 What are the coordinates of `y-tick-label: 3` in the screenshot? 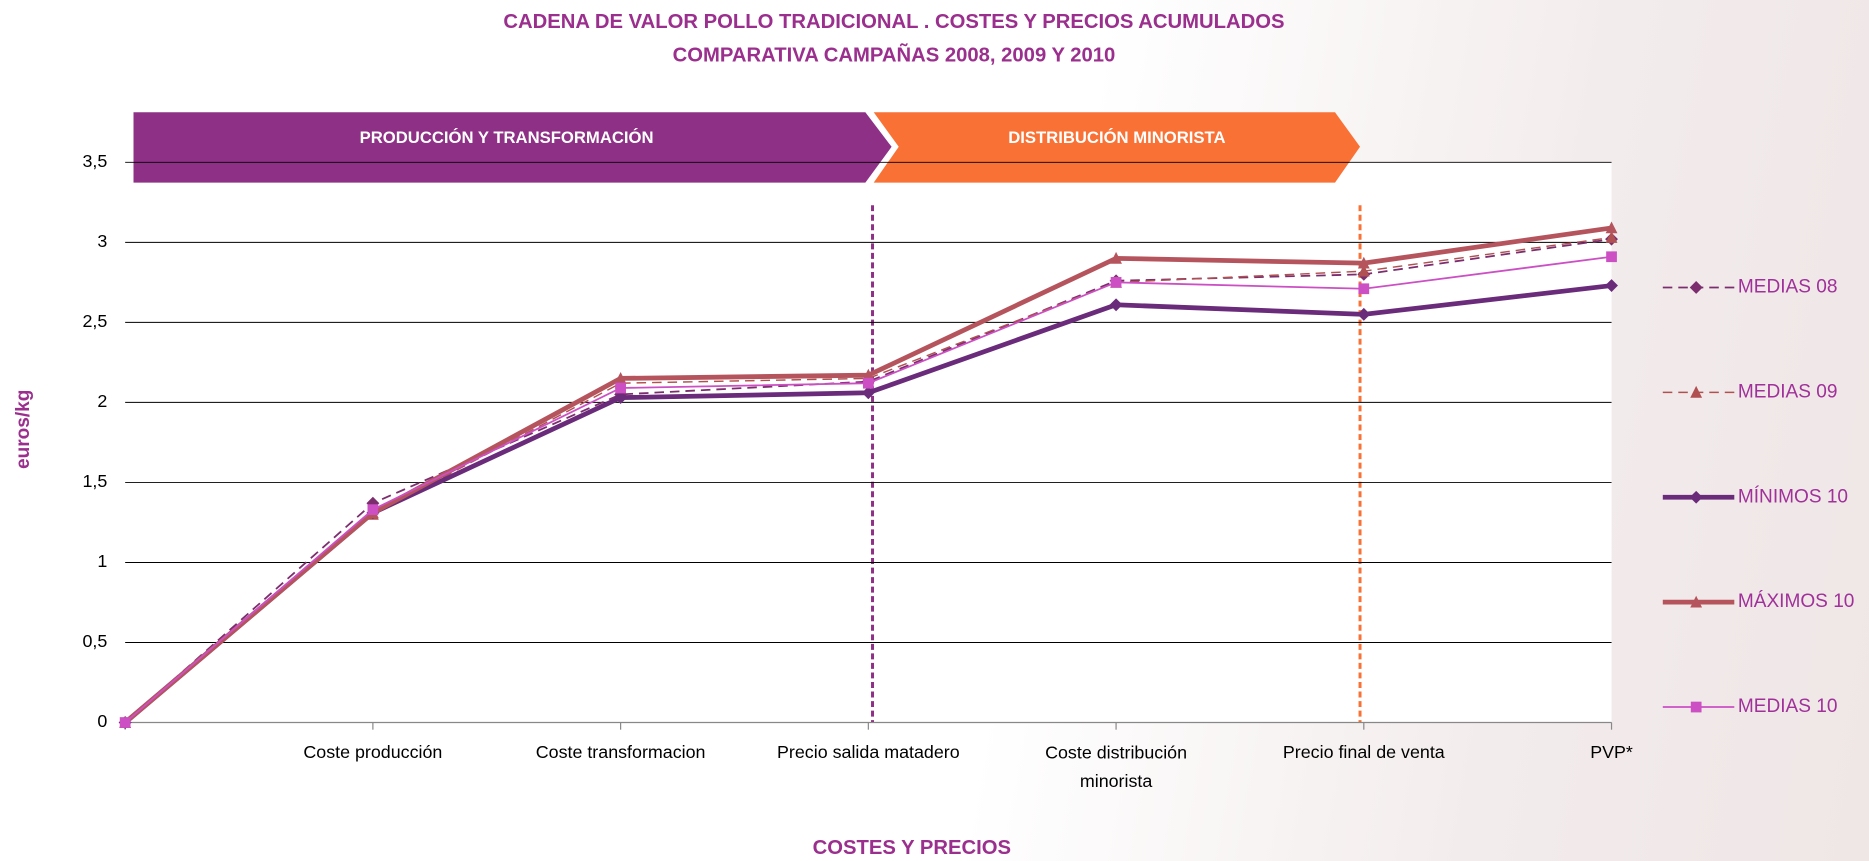 It's located at (102, 241).